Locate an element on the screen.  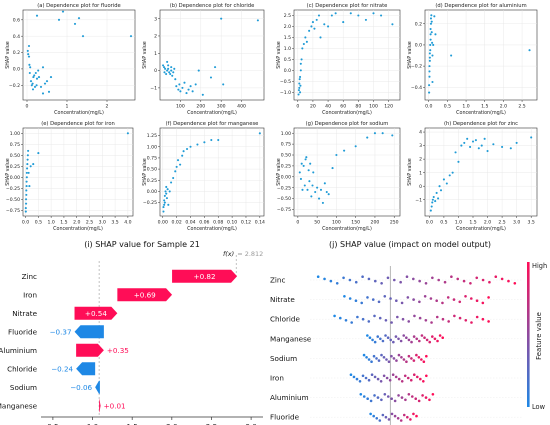
x-tick-label: 2.5 is located at coordinates (521, 107).